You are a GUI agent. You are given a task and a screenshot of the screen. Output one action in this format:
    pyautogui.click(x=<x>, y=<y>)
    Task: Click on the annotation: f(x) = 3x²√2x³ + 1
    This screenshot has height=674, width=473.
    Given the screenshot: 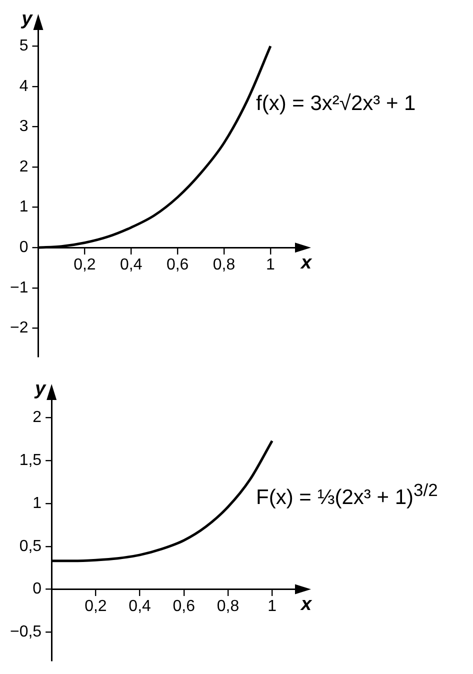 What is the action you would take?
    pyautogui.click(x=336, y=104)
    